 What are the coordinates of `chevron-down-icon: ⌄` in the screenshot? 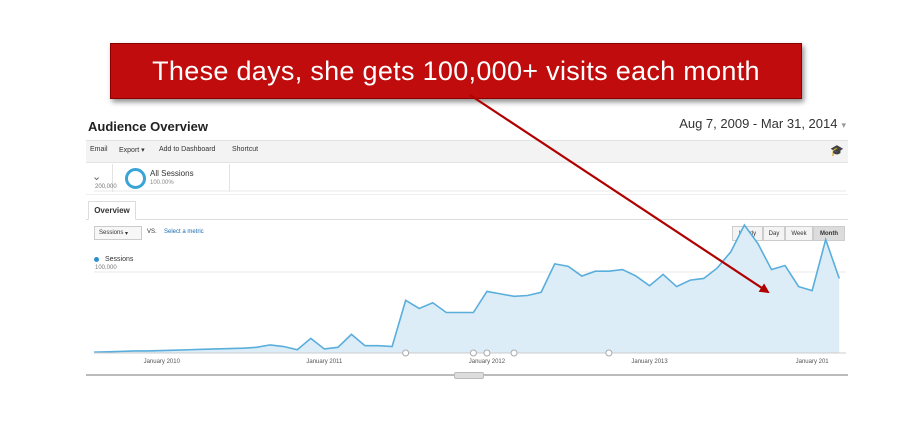 It's located at (97, 177).